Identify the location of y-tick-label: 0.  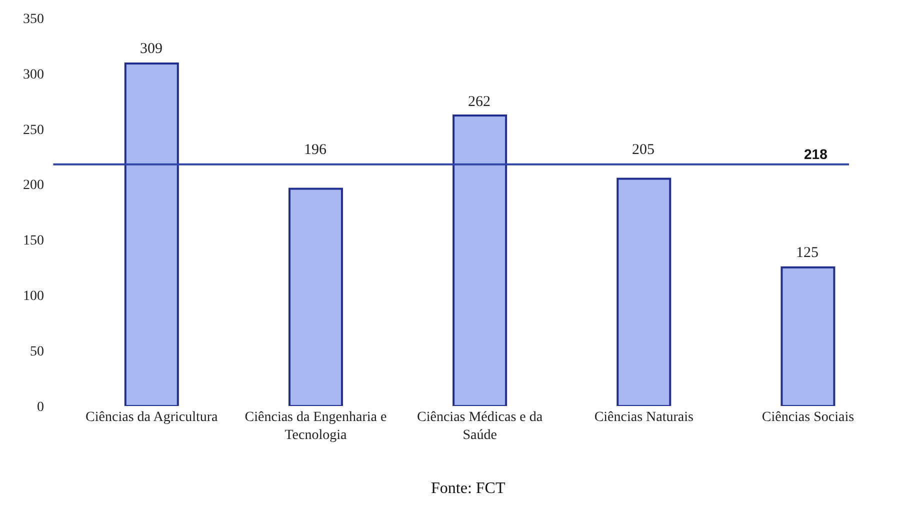
(40, 407).